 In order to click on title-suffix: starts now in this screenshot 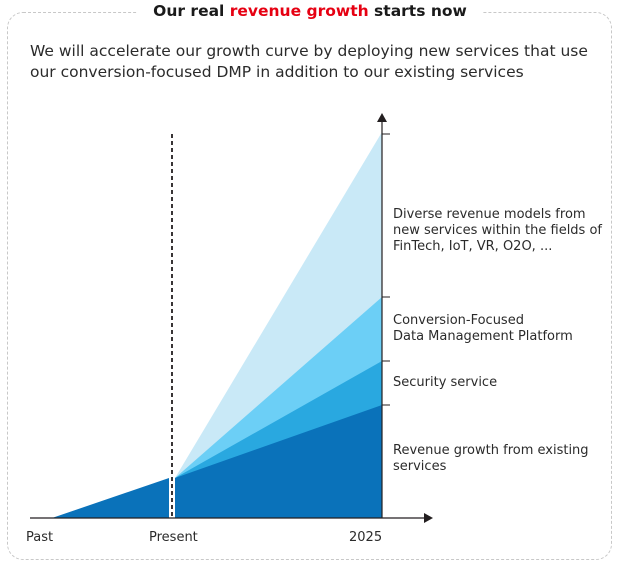, I will do `click(417, 11)`.